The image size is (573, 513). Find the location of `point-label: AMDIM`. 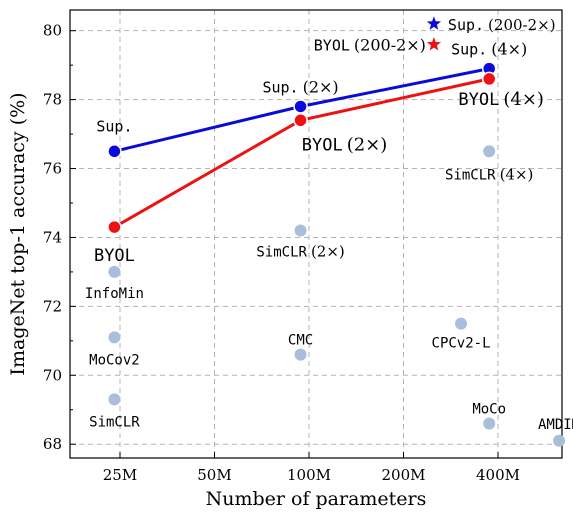

point-label: AMDIM is located at coordinates (555, 425).